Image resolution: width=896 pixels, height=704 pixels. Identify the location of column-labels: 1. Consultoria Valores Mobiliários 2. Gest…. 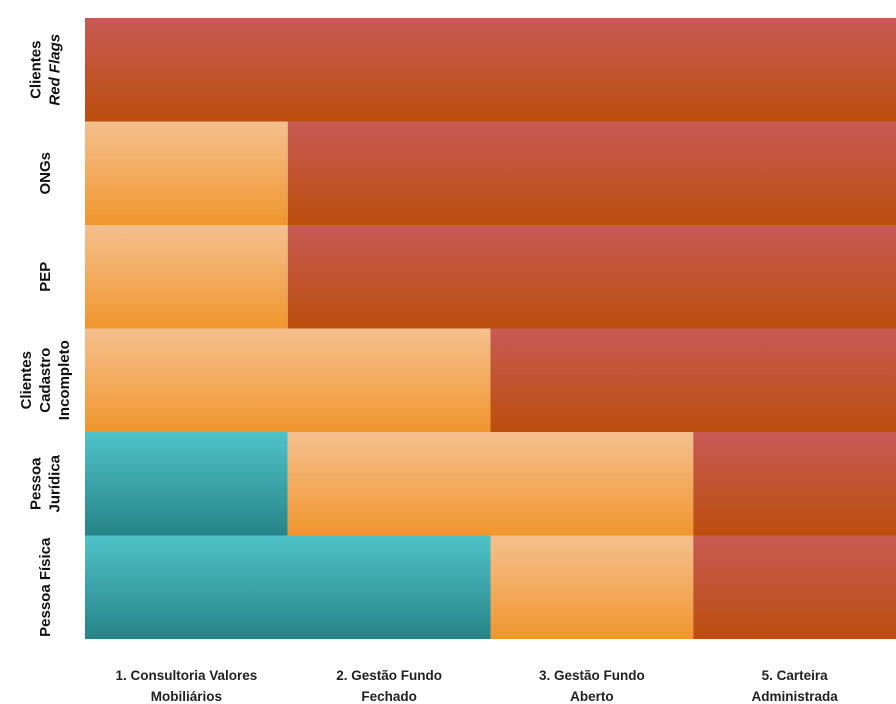
(476, 686).